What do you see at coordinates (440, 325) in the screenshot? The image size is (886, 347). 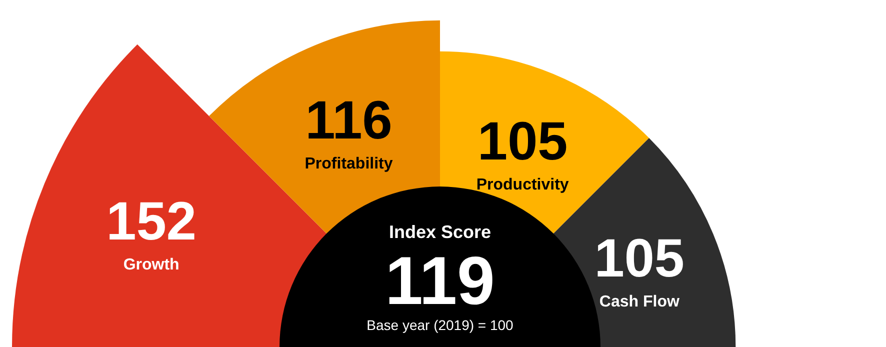 I see `text: Base year (2019) = 100` at bounding box center [440, 325].